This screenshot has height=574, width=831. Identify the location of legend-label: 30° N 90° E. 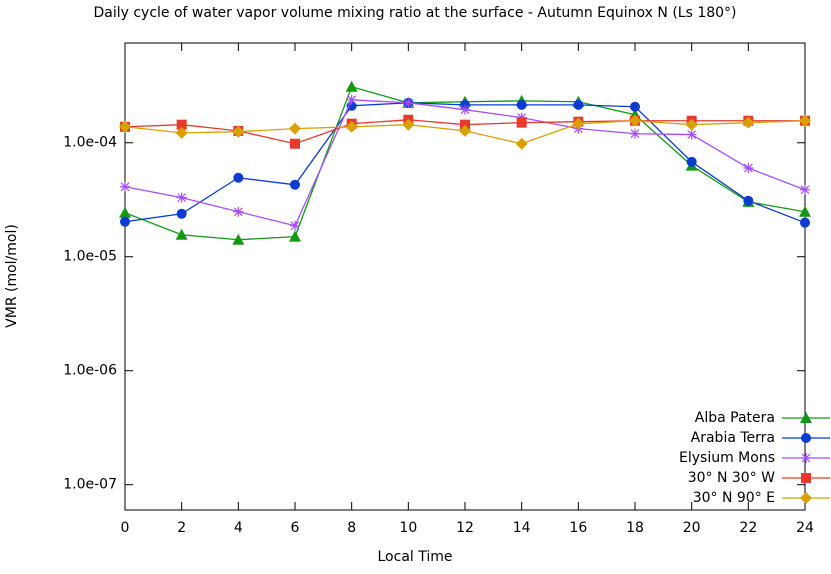
(734, 498).